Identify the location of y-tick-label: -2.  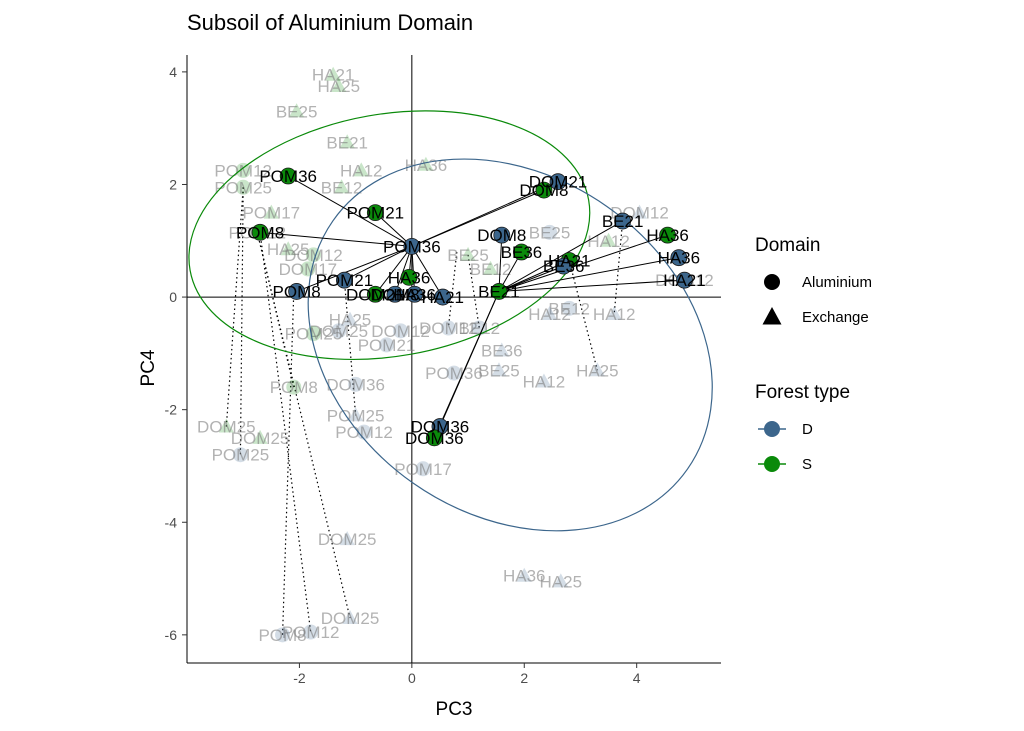
(171, 410).